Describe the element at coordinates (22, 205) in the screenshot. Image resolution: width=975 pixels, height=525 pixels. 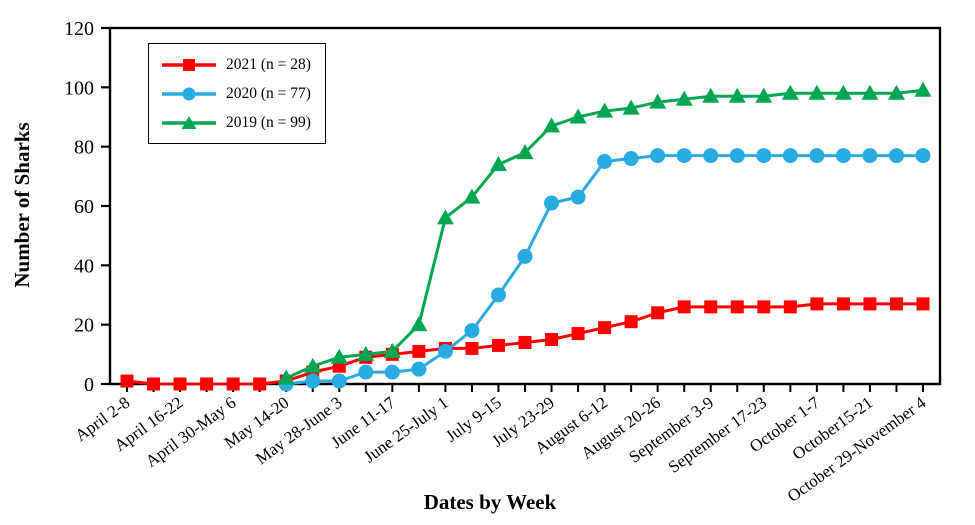
I see `y-axis-title: Number of Sharks` at that location.